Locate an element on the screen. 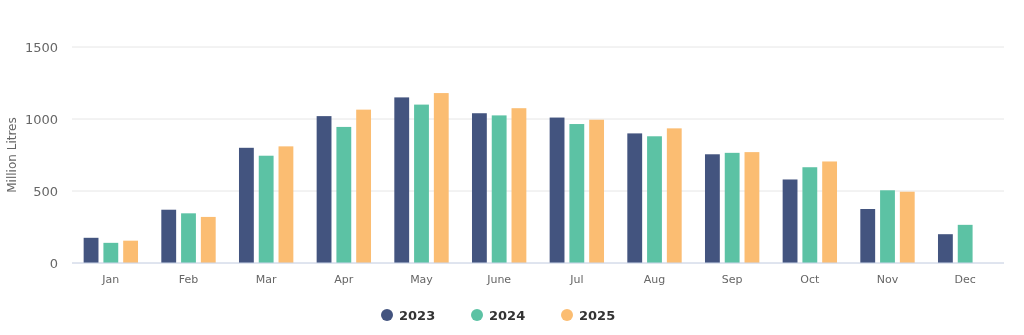 This screenshot has width=1024, height=335. y-tick-label: 1000 is located at coordinates (41, 119).